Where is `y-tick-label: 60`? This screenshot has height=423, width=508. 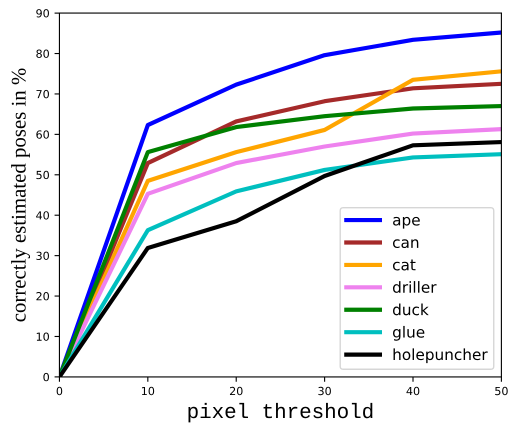
y-tick-label: 60 is located at coordinates (42, 134).